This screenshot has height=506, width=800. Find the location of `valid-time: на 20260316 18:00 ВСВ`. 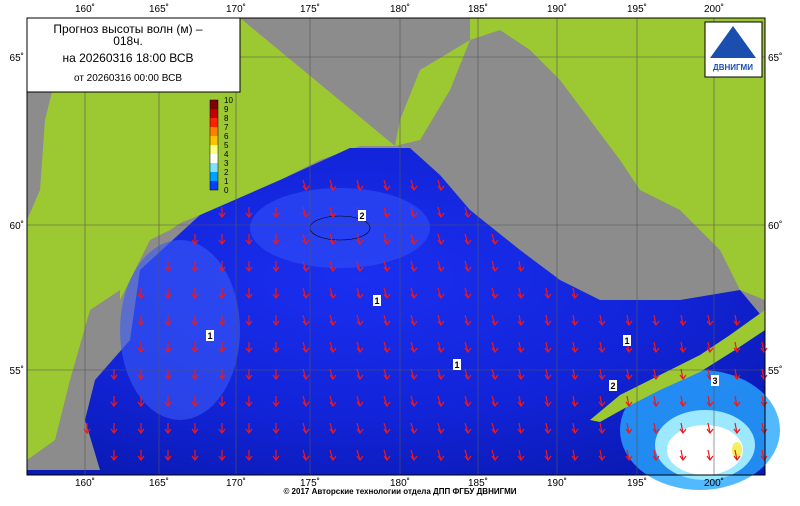

valid-time: на 20260316 18:00 ВСВ is located at coordinates (128, 58).